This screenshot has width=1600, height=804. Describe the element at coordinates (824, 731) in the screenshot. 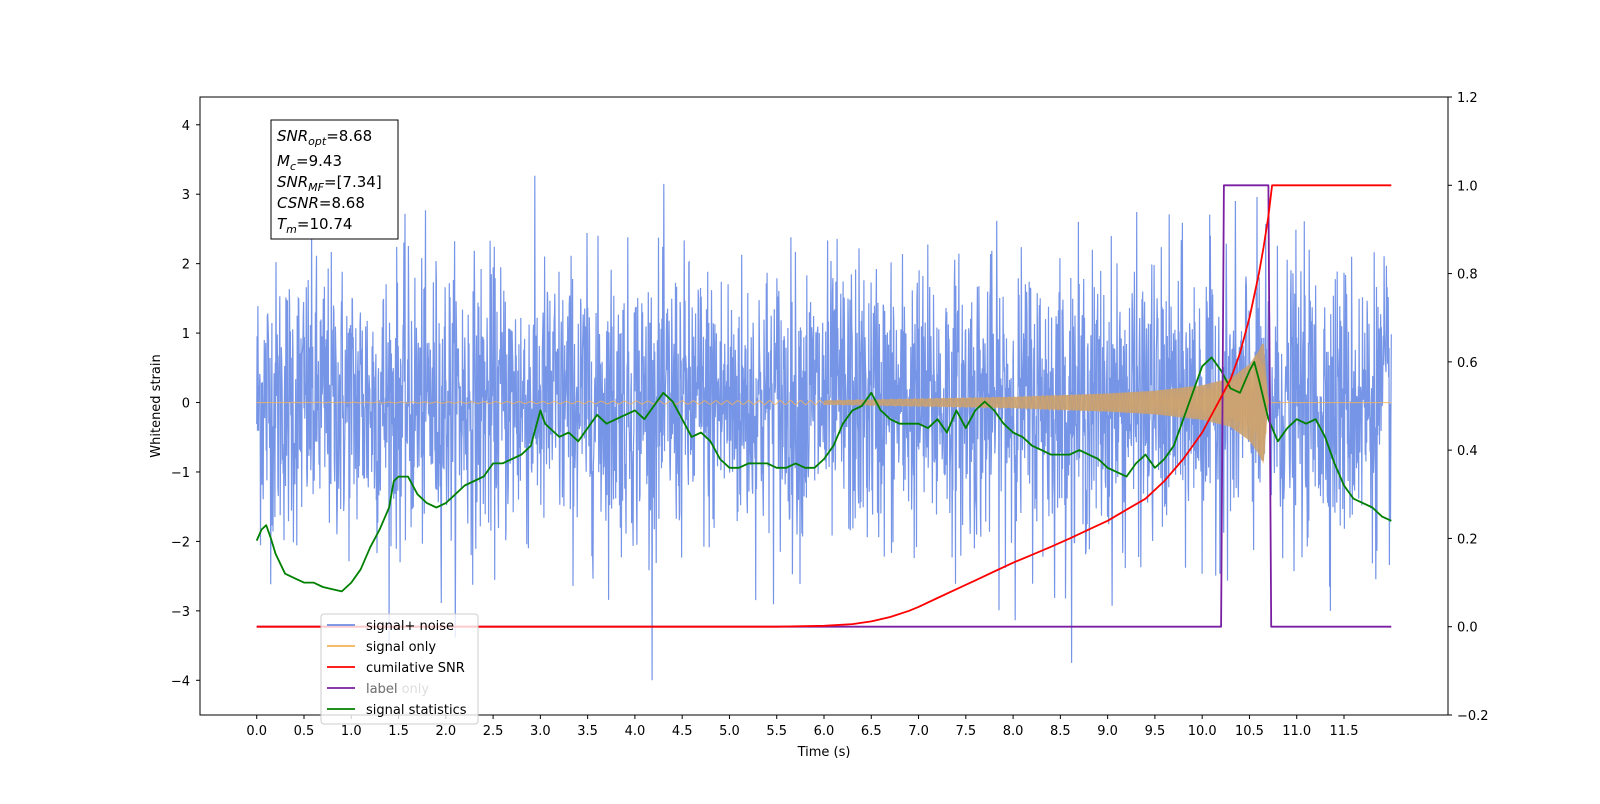

I see `x-tick-label: 6.0` at that location.